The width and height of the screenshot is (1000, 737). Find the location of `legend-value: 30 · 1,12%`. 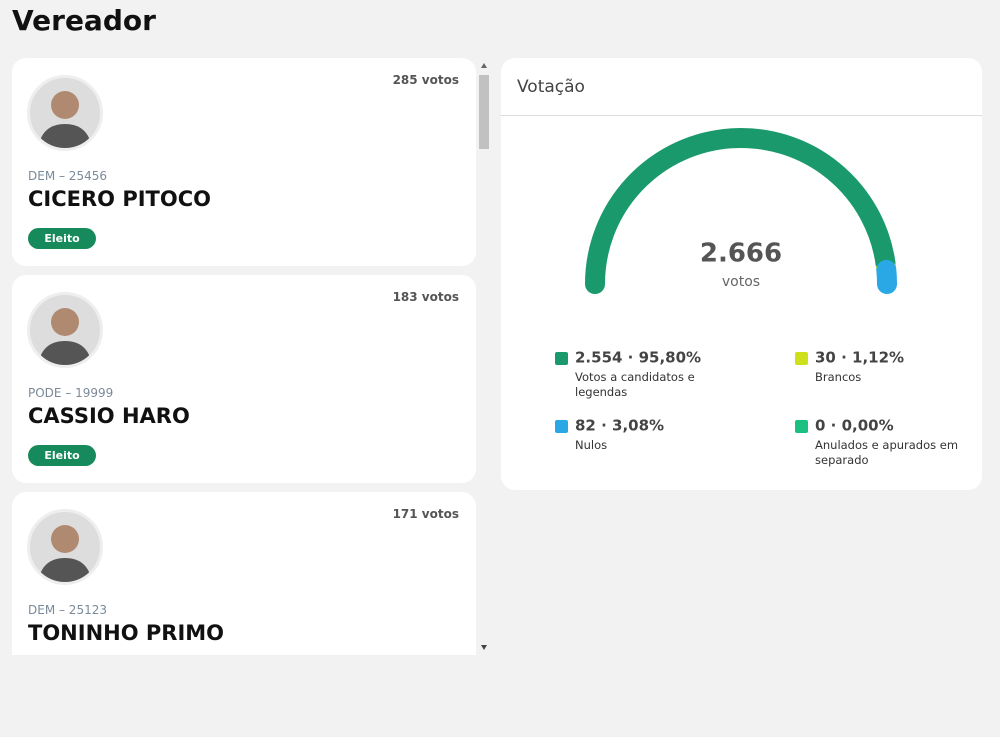

legend-value: 30 · 1,12% is located at coordinates (859, 358).